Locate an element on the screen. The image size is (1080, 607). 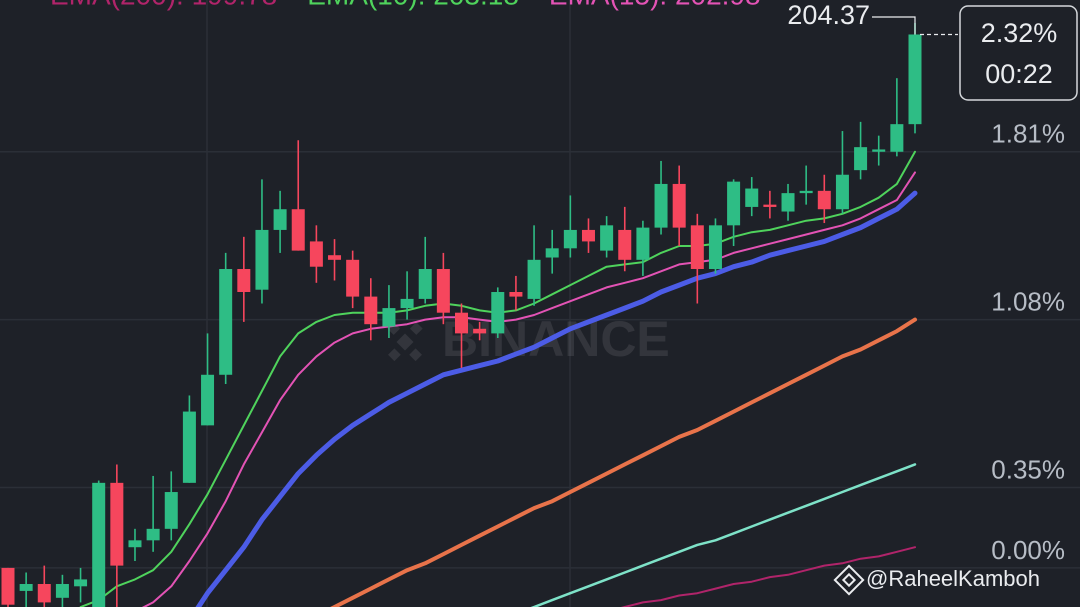
y-tick-label: 0.00% is located at coordinates (1028, 550).